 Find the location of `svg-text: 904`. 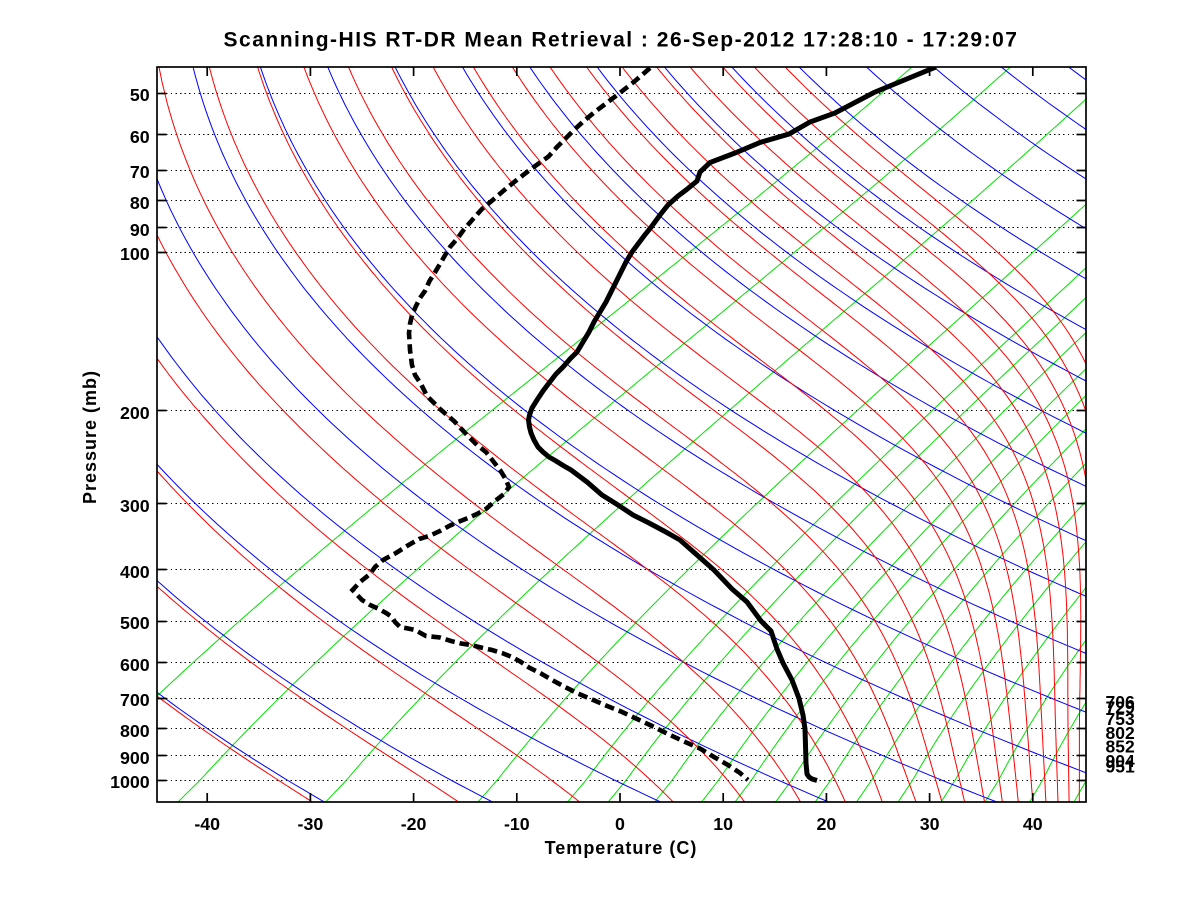

svg-text: 904 is located at coordinates (1120, 761).